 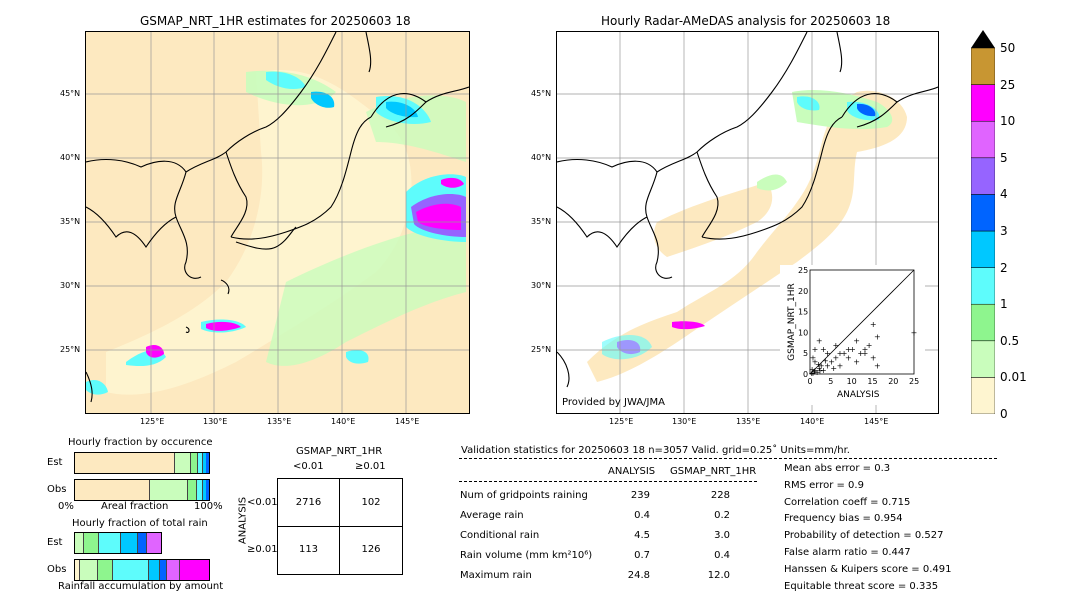 I want to click on contingency-col-lt: <0.01, so click(x=308, y=466).